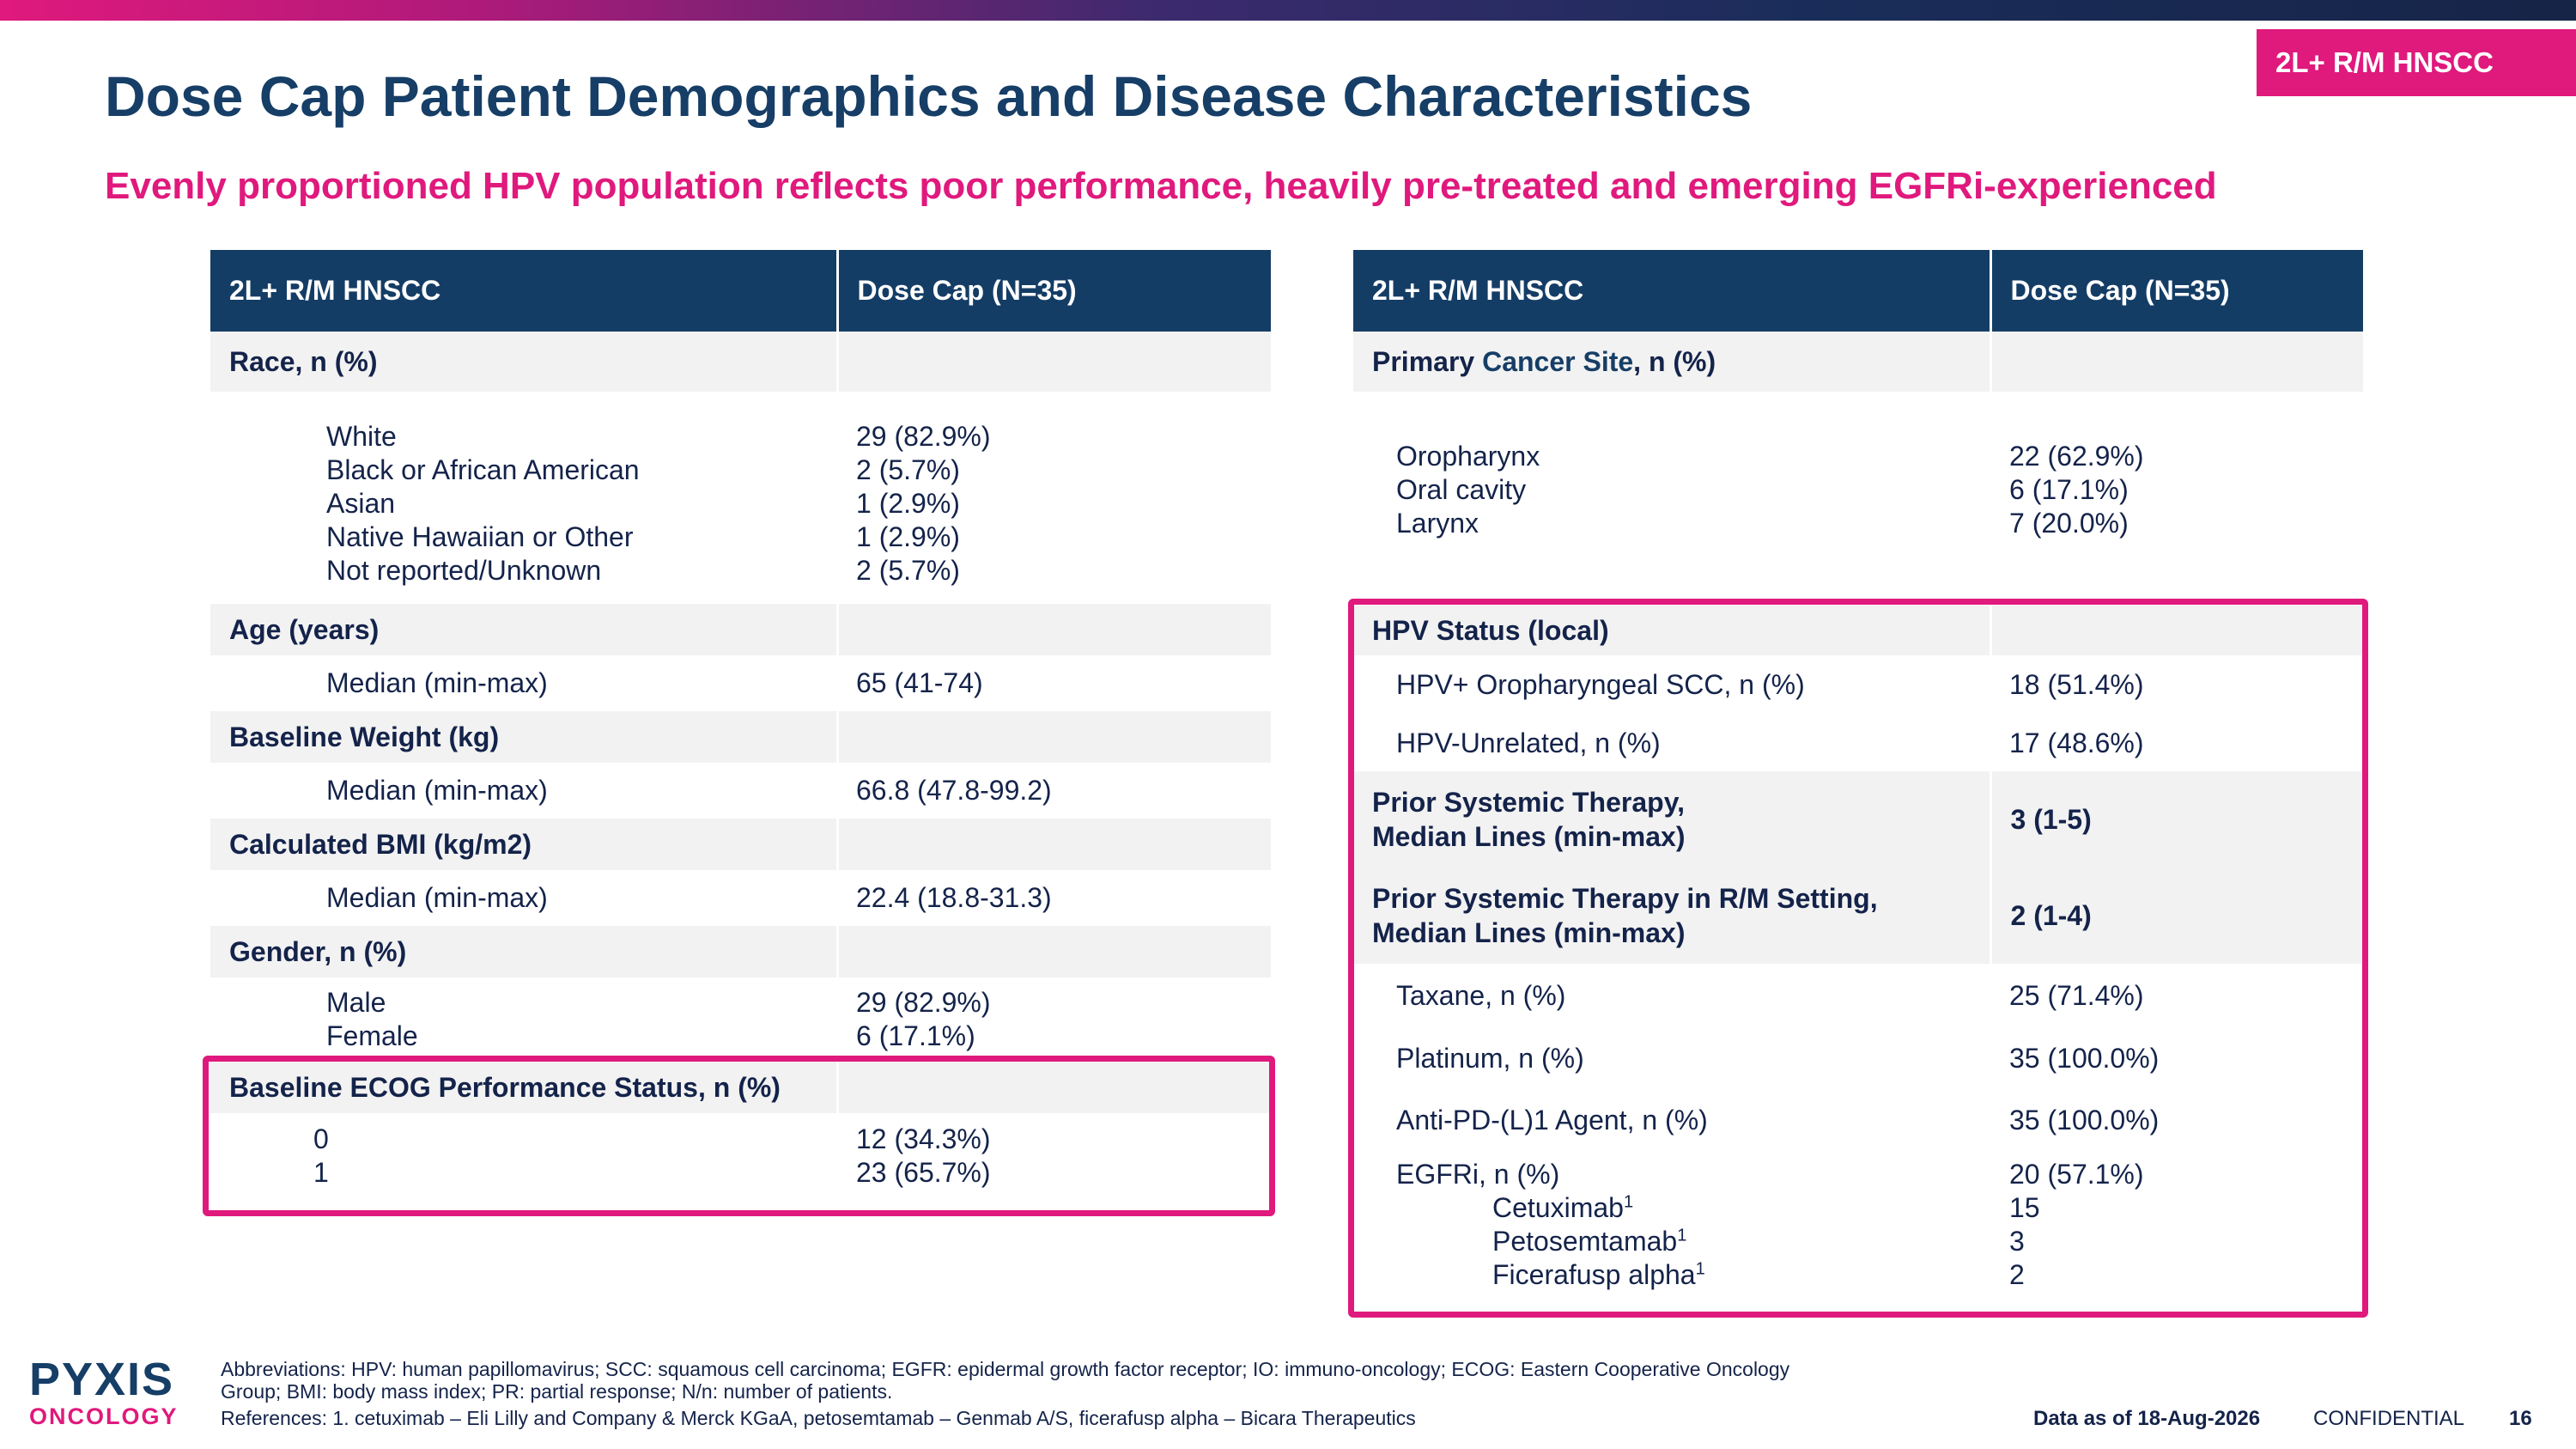 This screenshot has width=2576, height=1449. I want to click on section-row-gender: Gender, n (%), so click(740, 951).